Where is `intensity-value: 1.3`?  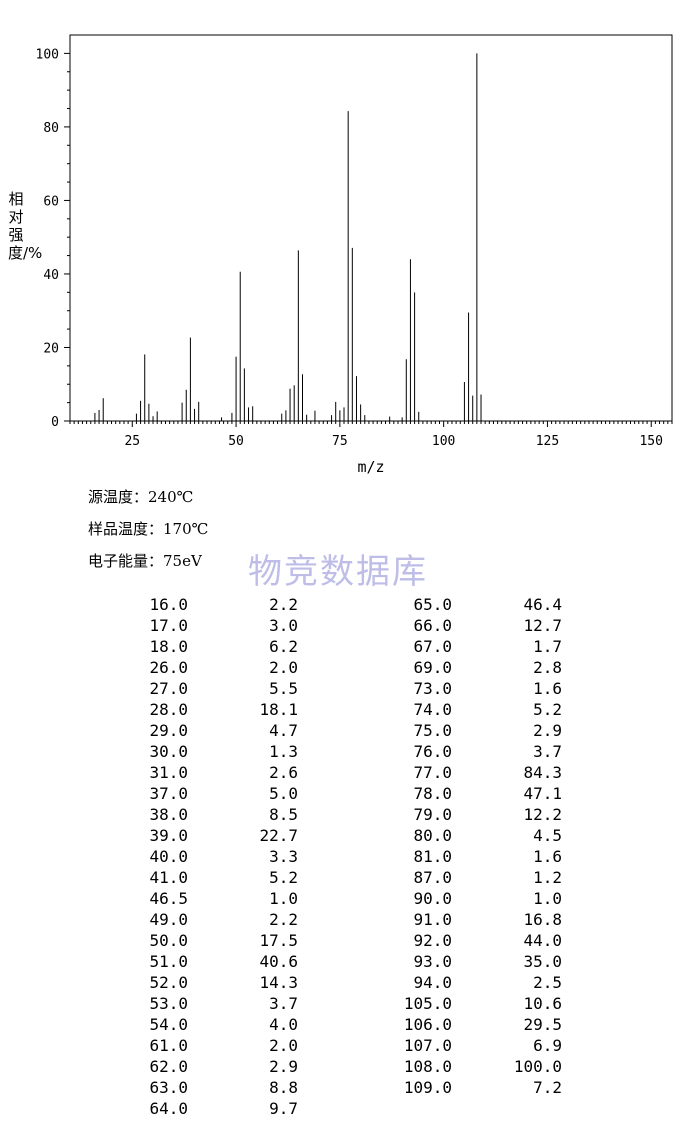
intensity-value: 1.3 is located at coordinates (283, 751).